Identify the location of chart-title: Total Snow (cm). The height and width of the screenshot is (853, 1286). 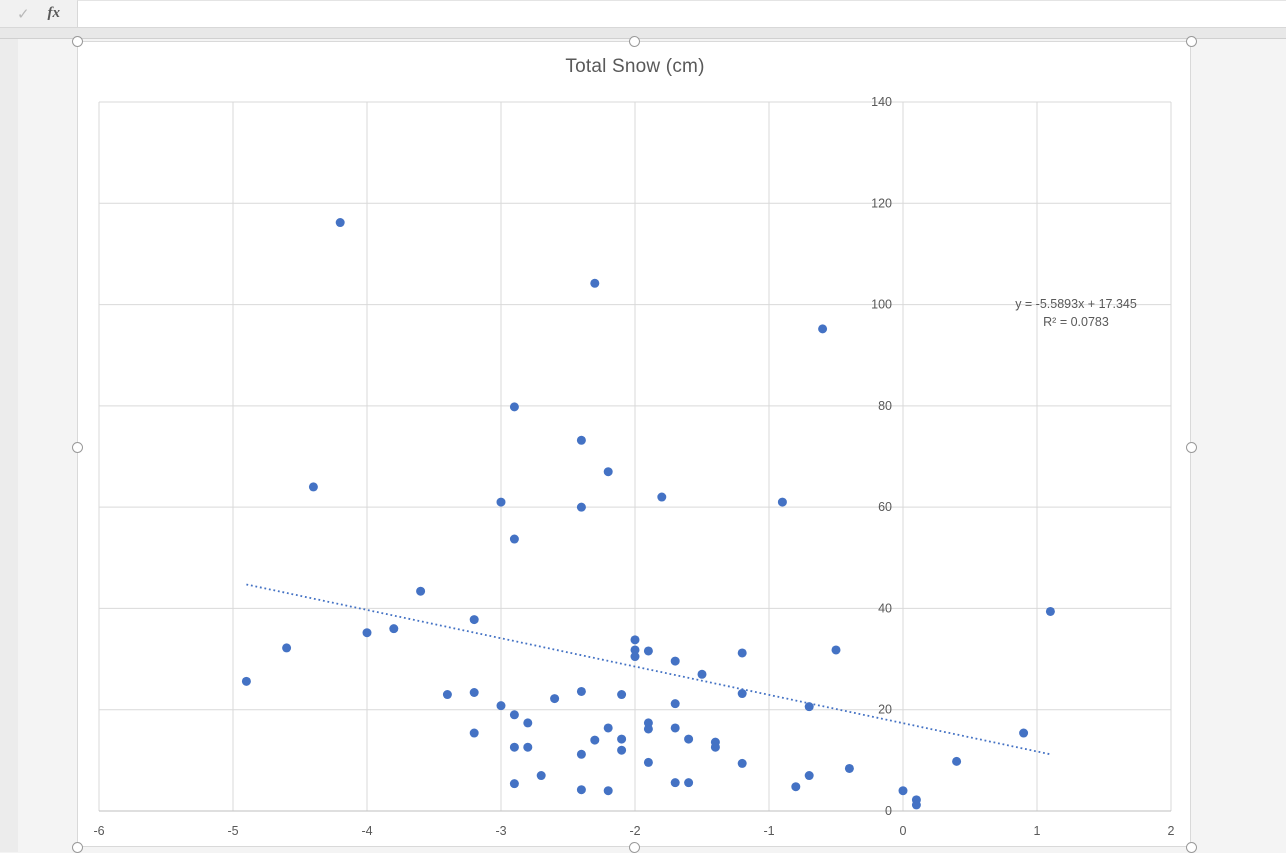
(635, 66).